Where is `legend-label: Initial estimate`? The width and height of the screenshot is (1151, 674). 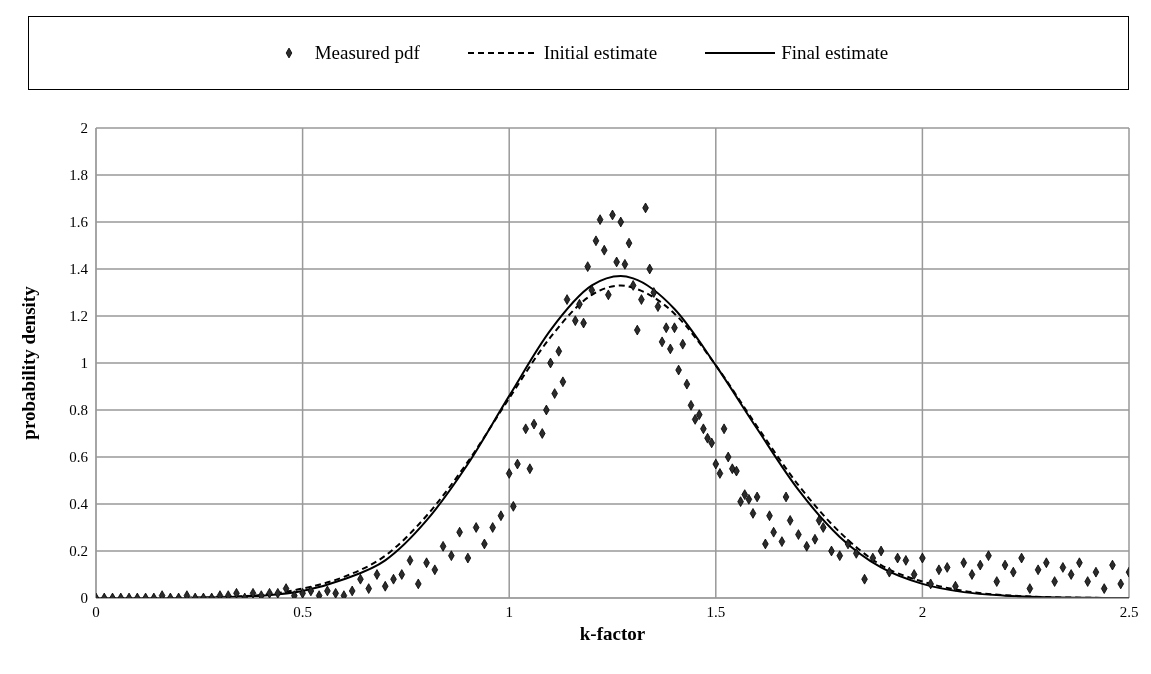 legend-label: Initial estimate is located at coordinates (600, 53).